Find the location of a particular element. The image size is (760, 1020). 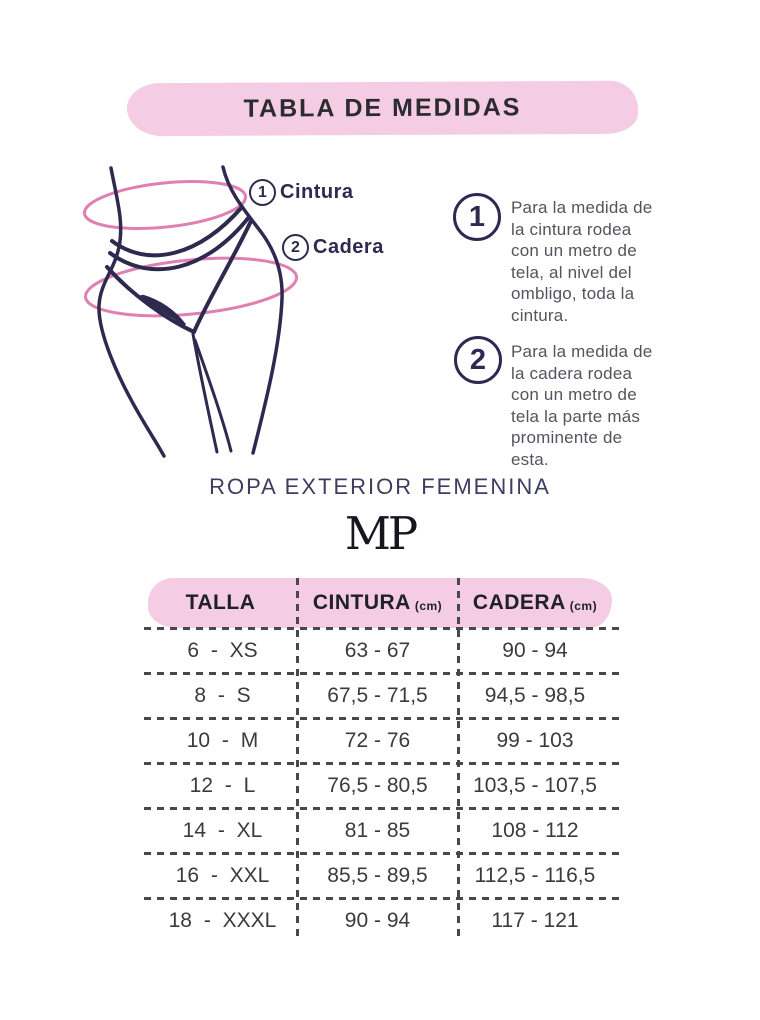

cell-cintura: 63 - 67 is located at coordinates (377, 650).